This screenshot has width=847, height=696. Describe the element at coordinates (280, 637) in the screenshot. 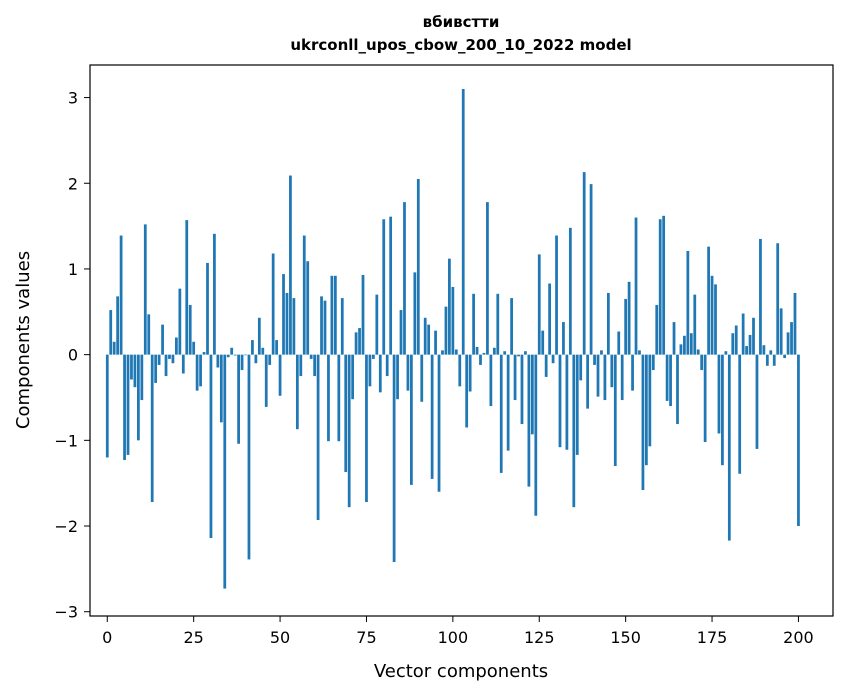

I see `x-tick-label: 50` at that location.